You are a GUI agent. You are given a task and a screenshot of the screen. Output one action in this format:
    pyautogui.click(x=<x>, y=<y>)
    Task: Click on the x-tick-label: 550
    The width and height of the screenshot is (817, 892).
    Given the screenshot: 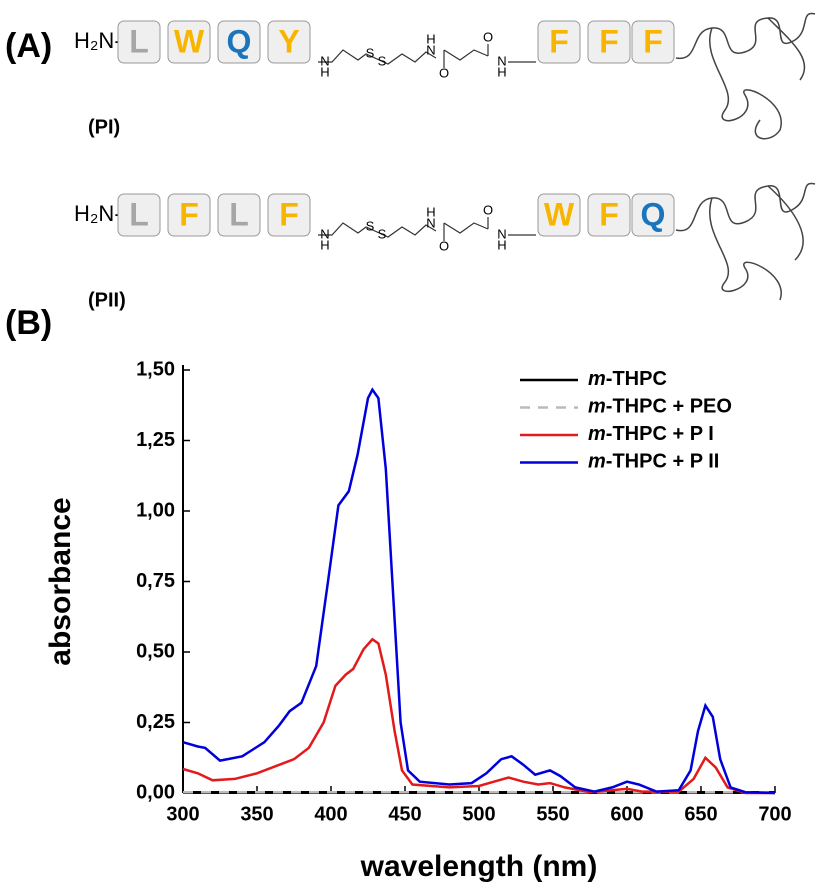 What is the action you would take?
    pyautogui.click(x=552, y=814)
    